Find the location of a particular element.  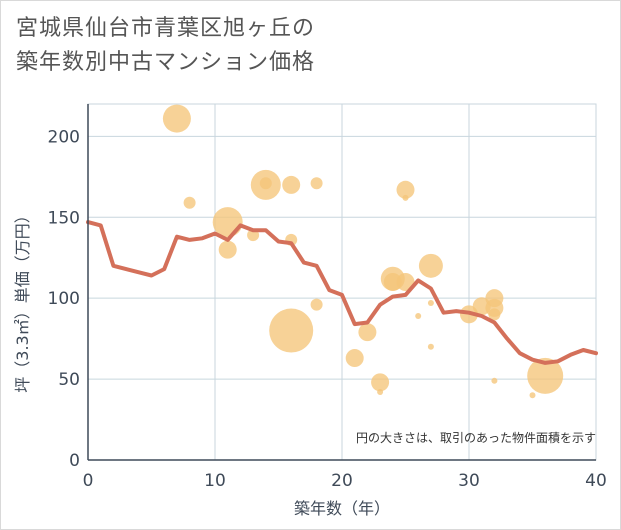

y-tick-label: 200 is located at coordinates (64, 137).